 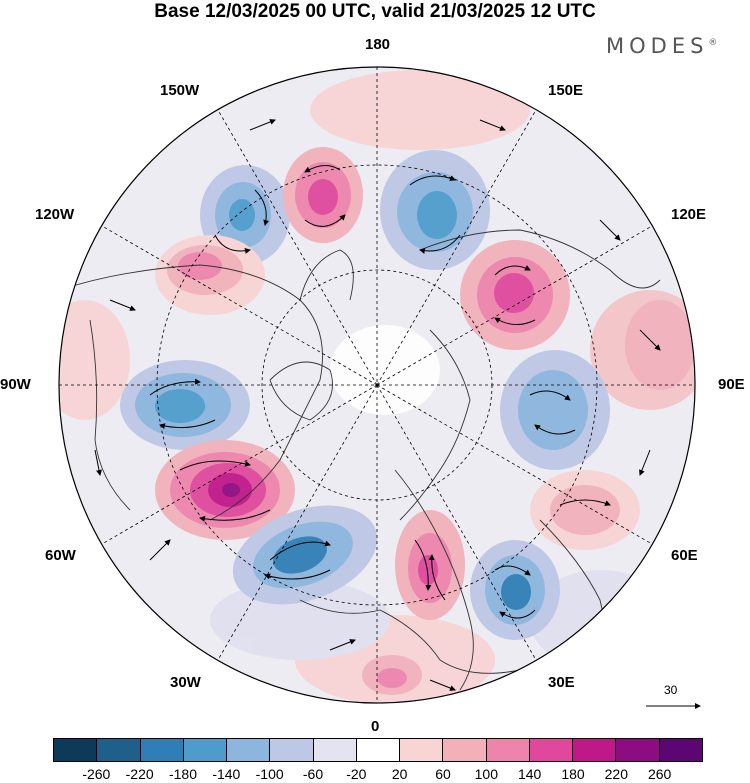 I want to click on lon-label-120e: 120E, so click(x=689, y=214).